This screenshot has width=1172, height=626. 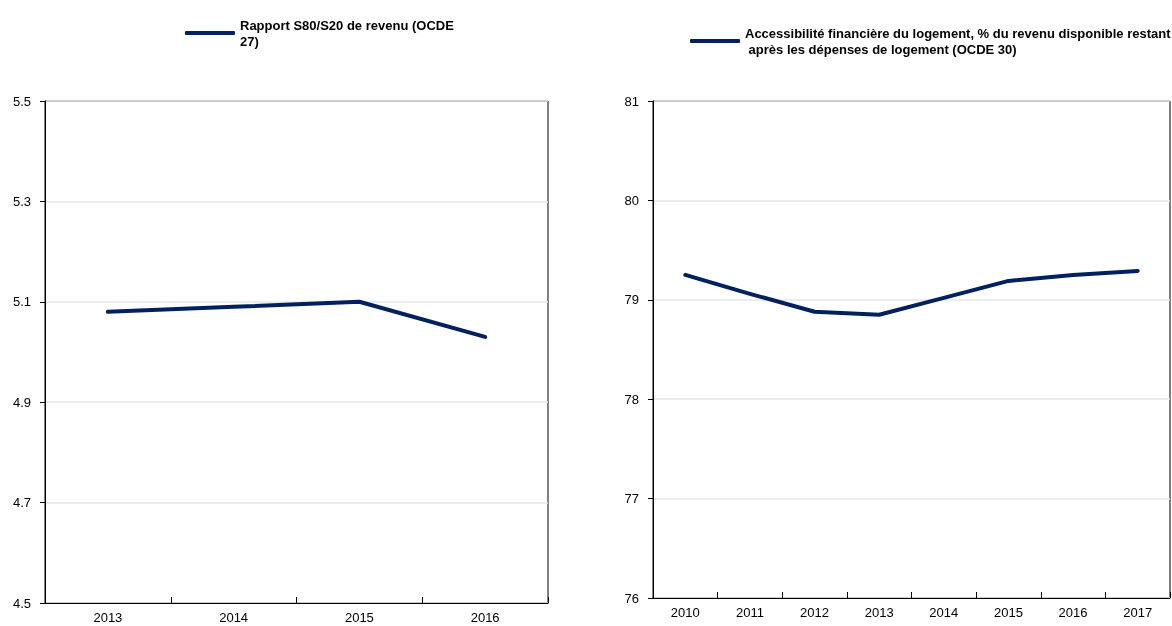 What do you see at coordinates (21, 402) in the screenshot?
I see `y-tick-label: 4.9` at bounding box center [21, 402].